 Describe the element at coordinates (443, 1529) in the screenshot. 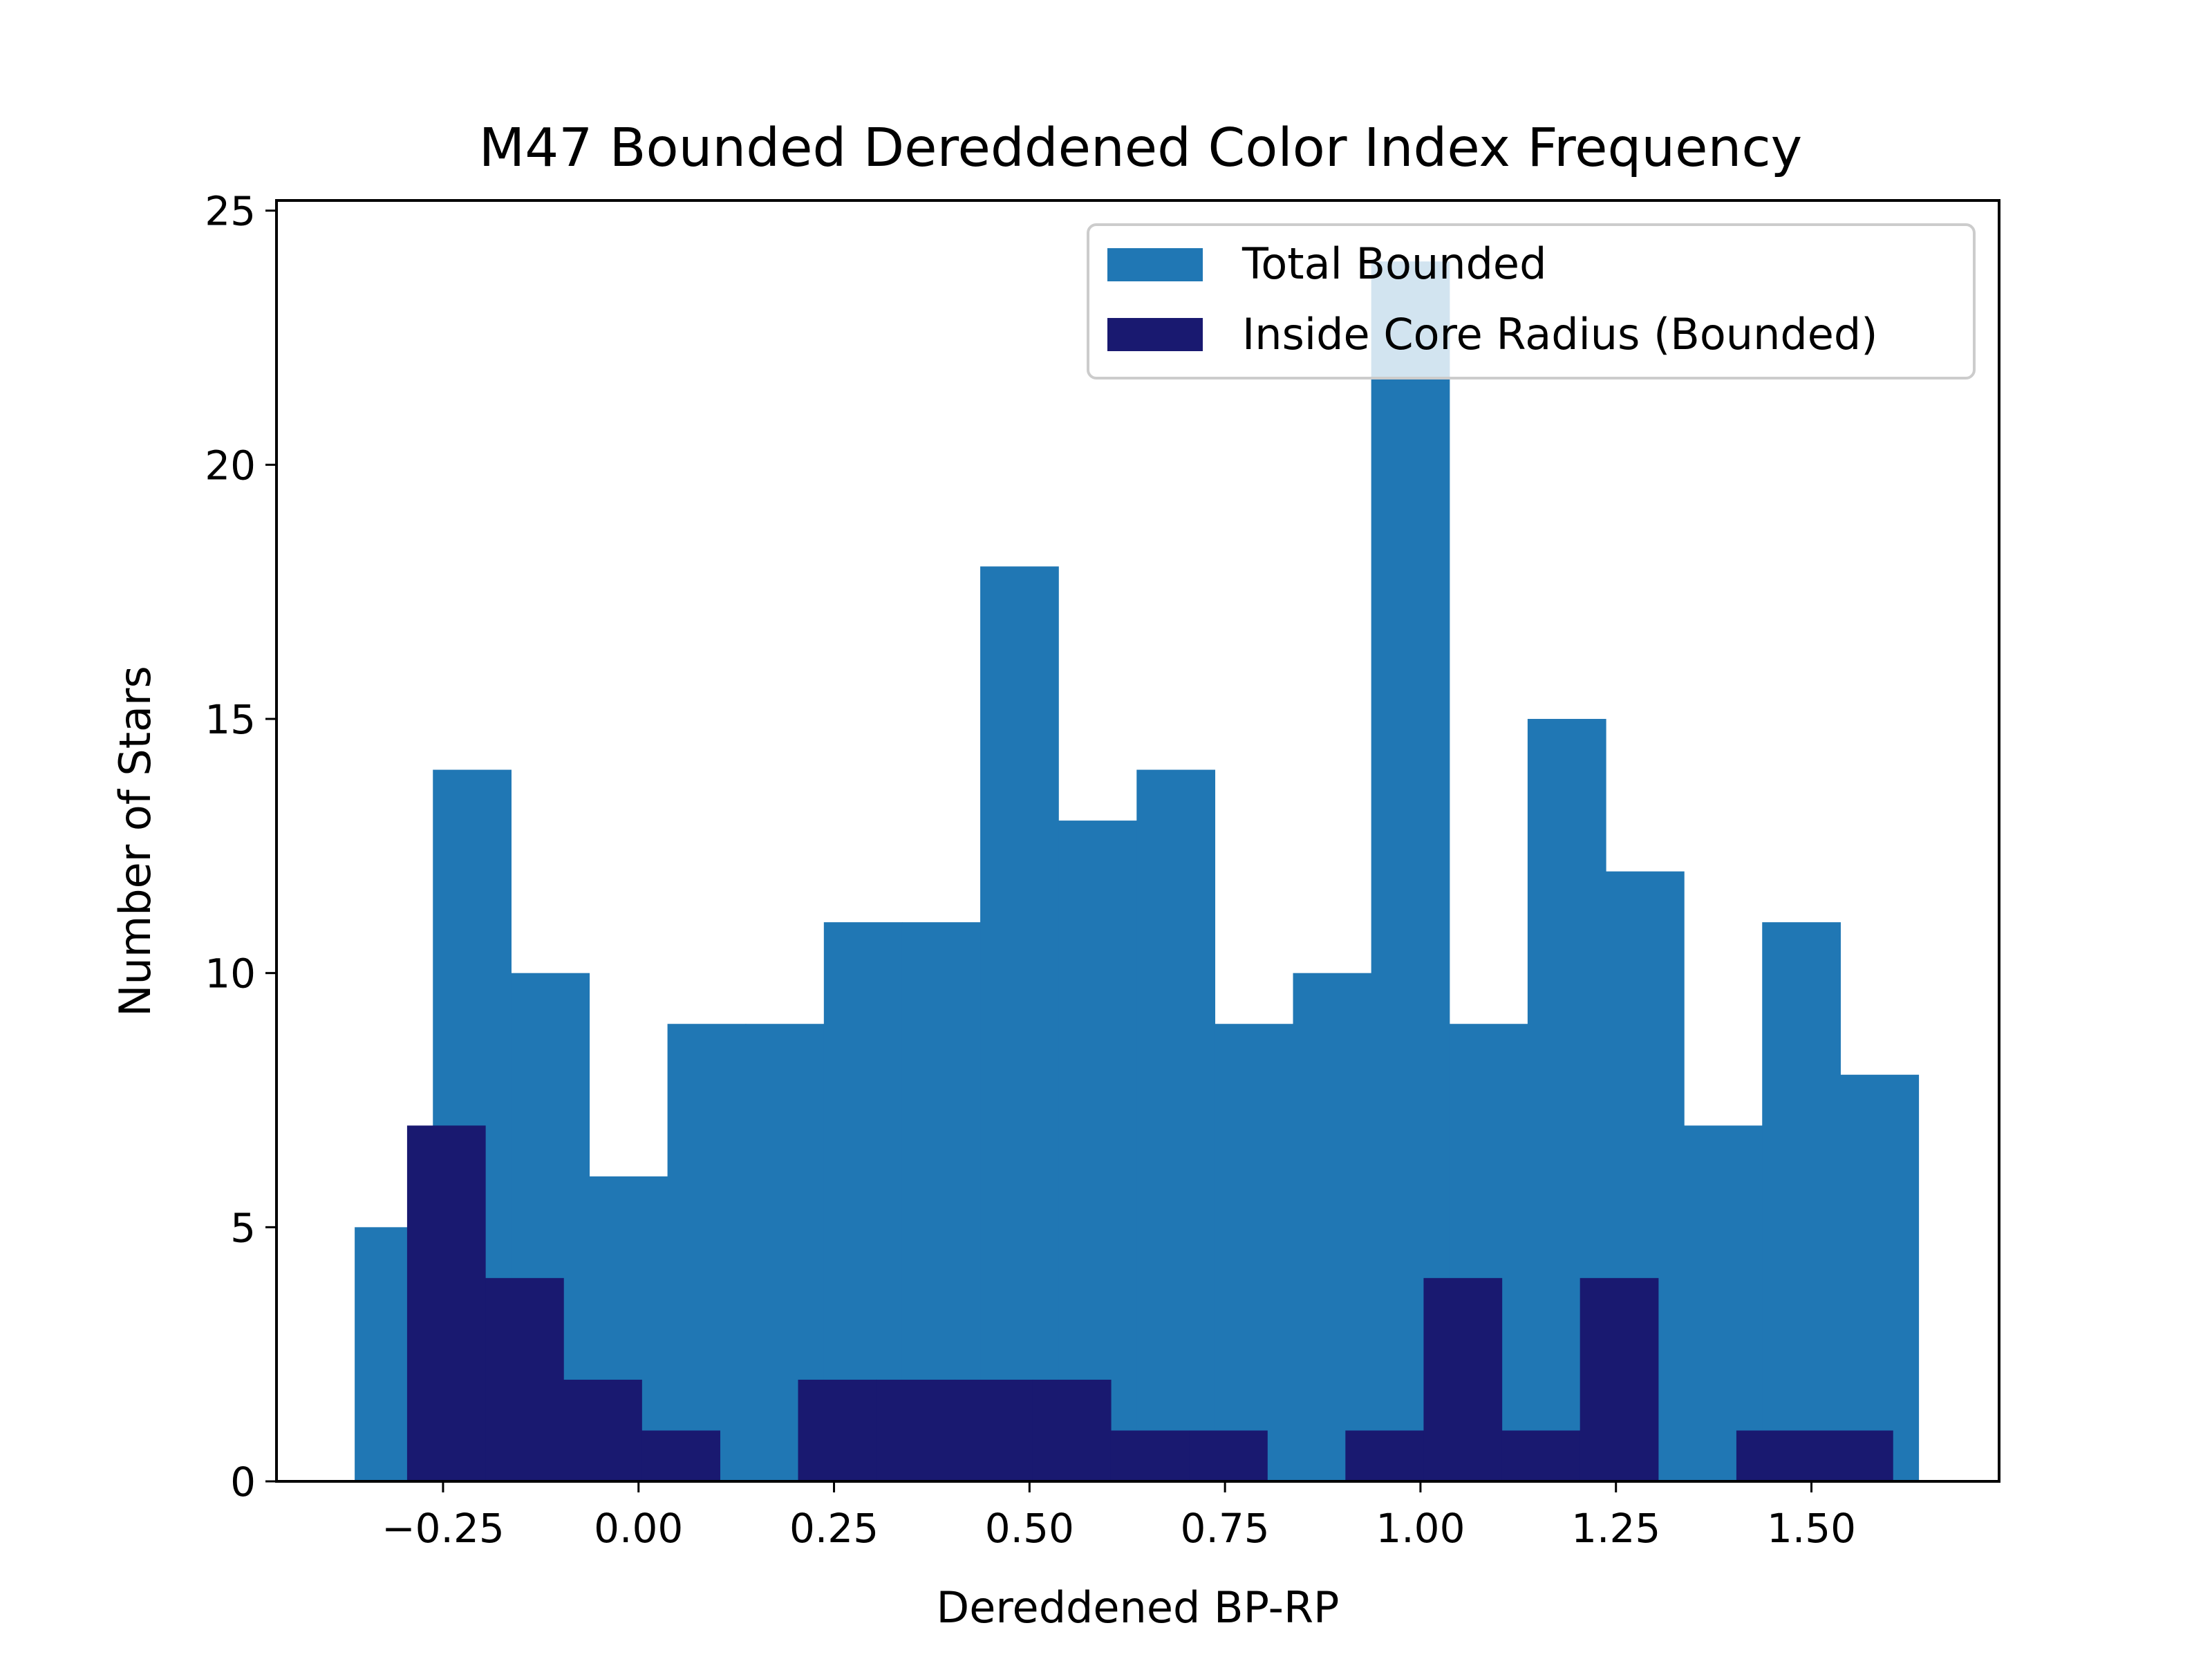

I see `x-tick-label: −0.25` at that location.